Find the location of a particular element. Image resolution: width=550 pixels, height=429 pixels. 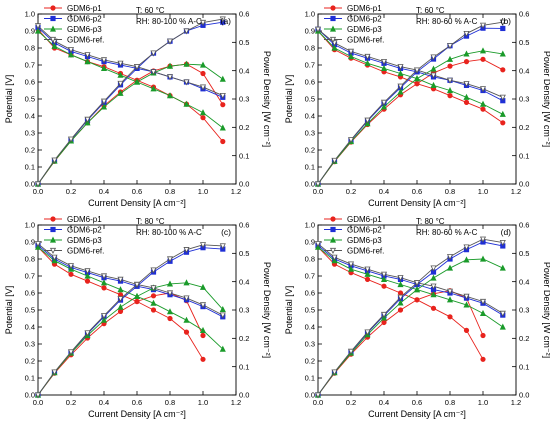

y2-tick-label: 0.1 is located at coordinates (524, 366).